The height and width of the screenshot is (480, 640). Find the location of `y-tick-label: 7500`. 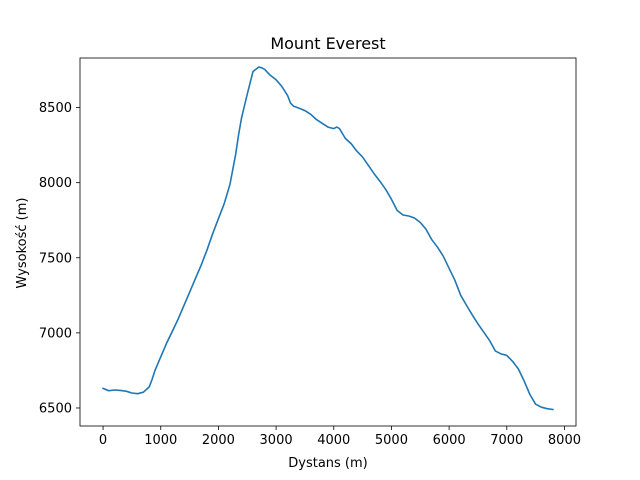

y-tick-label: 7500 is located at coordinates (55, 258).